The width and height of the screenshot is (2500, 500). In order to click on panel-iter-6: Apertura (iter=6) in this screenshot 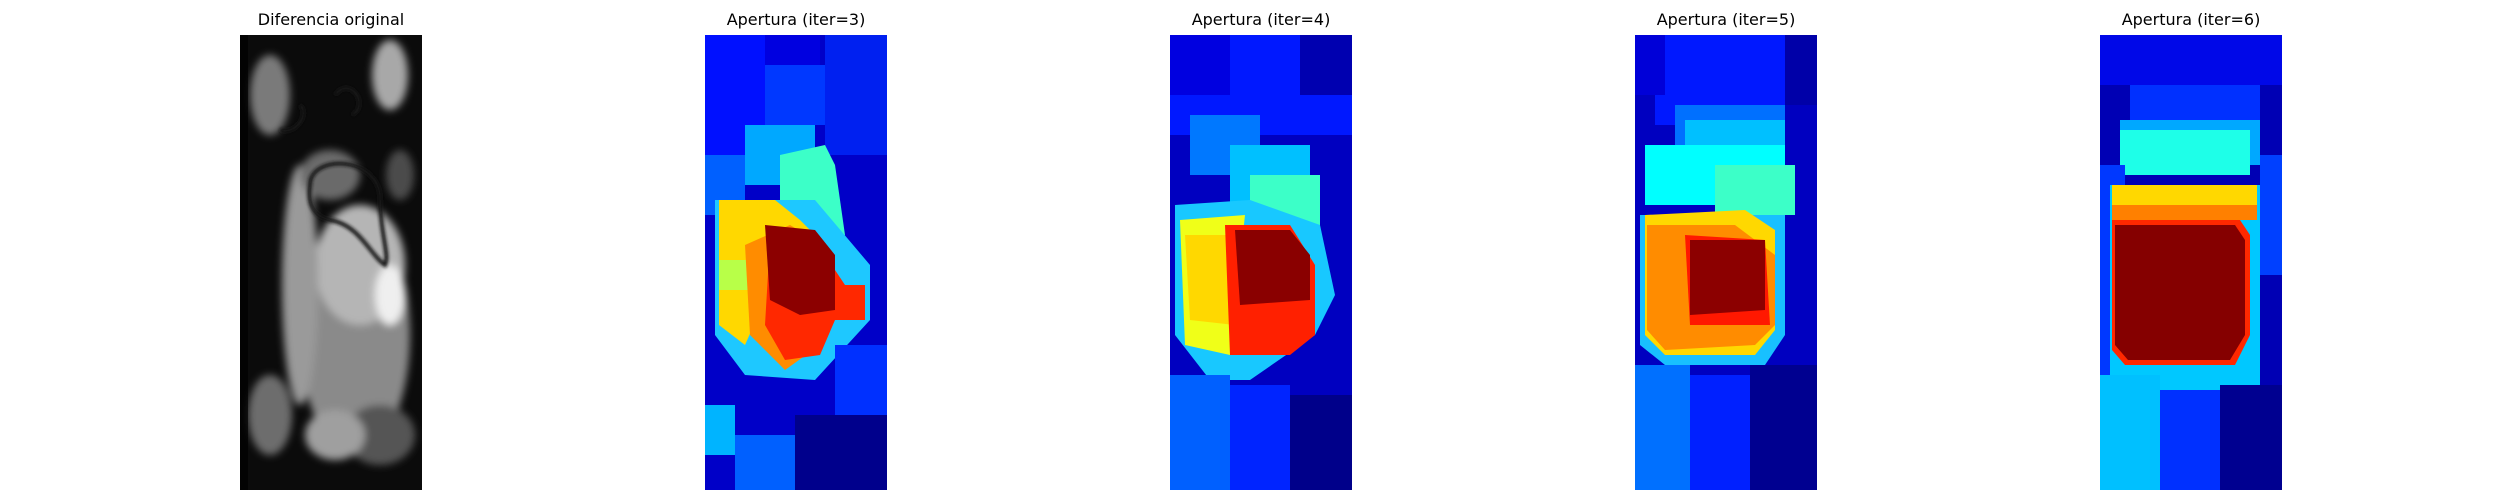, I will do `click(2191, 250)`.